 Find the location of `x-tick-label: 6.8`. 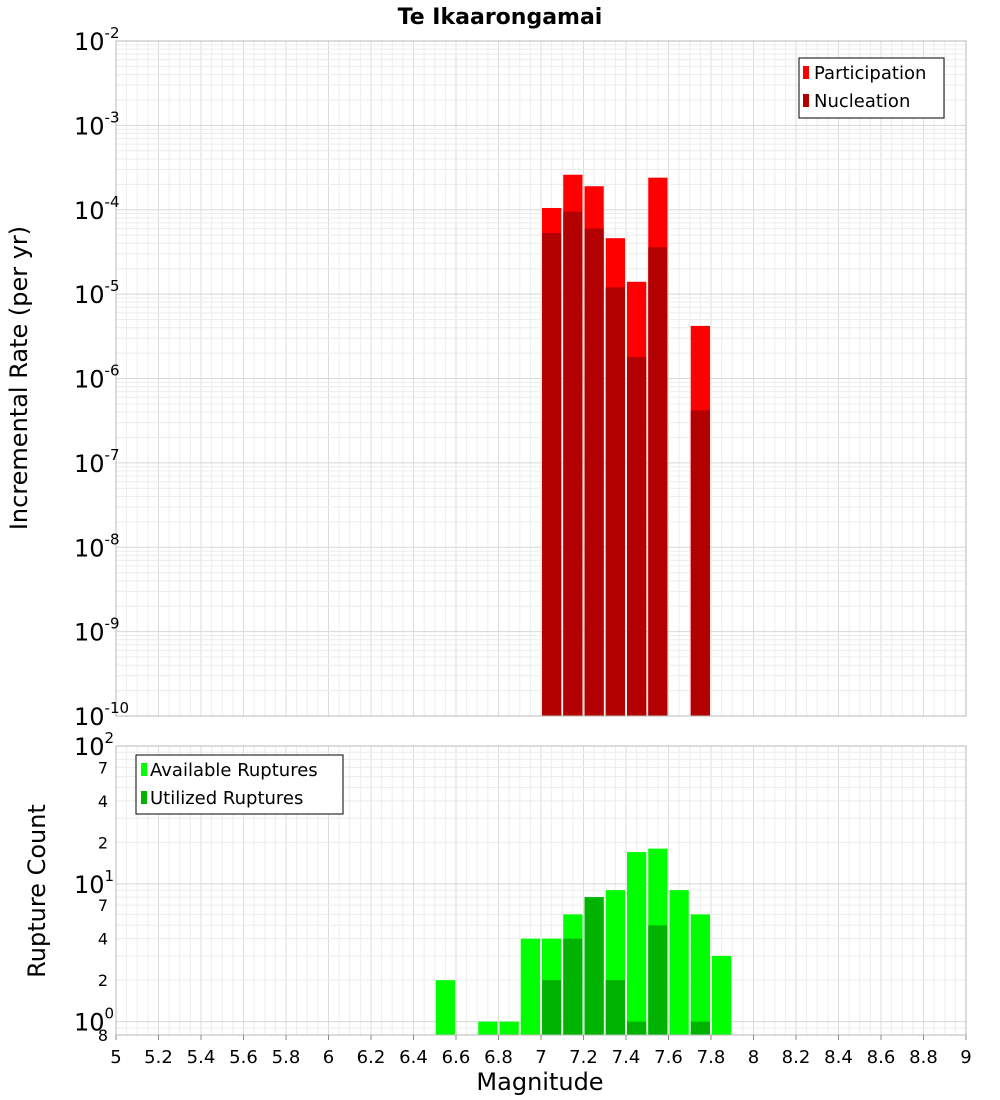

x-tick-label: 6.8 is located at coordinates (498, 1057).